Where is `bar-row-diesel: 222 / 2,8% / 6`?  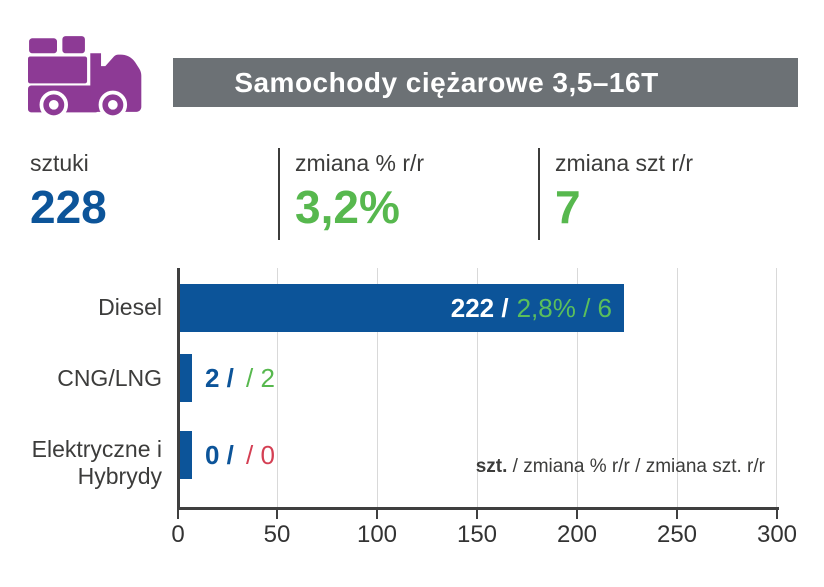
bar-row-diesel: 222 / 2,8% / 6 is located at coordinates (477, 308).